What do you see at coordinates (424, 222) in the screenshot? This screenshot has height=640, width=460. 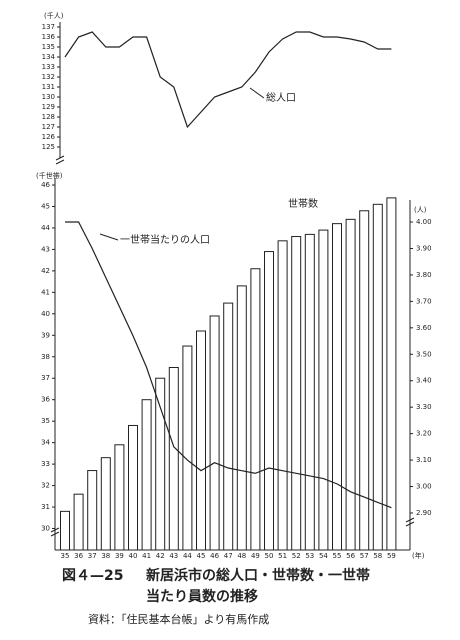 I see `y2-tick-label: 4.00` at bounding box center [424, 222].